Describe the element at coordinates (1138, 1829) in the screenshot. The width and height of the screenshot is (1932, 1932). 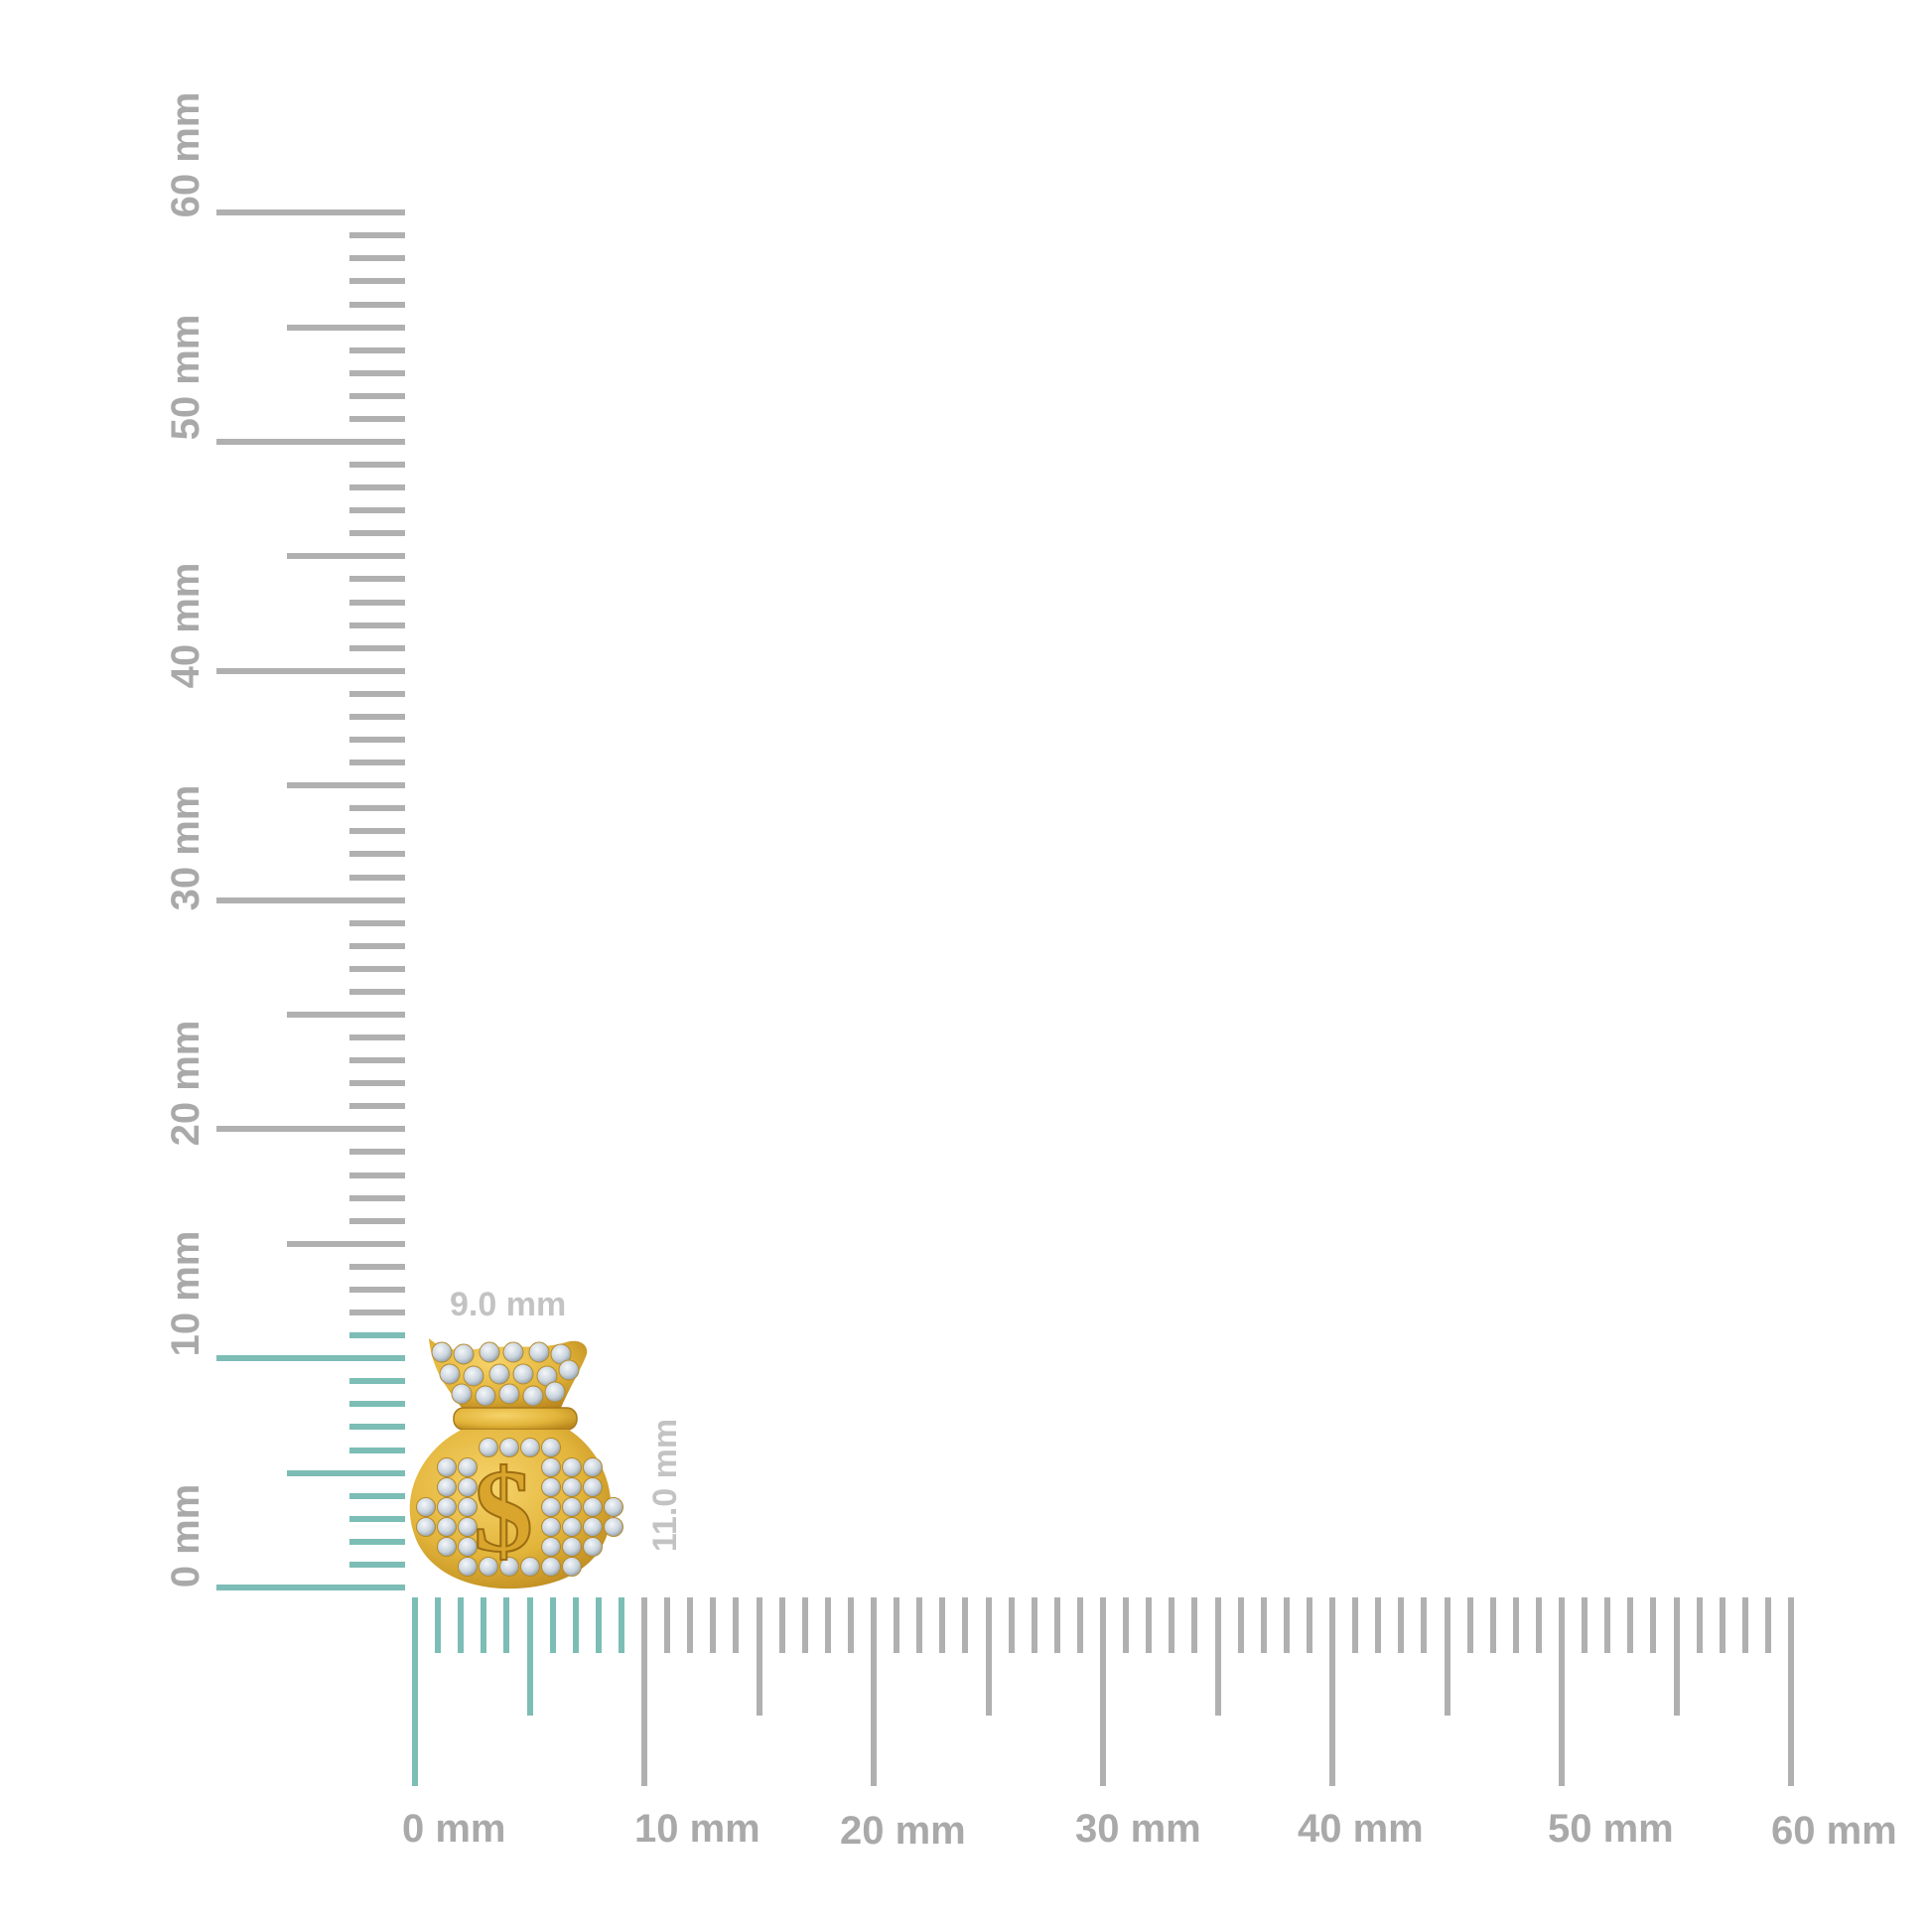
I see `x-label-30: 30 mm` at that location.